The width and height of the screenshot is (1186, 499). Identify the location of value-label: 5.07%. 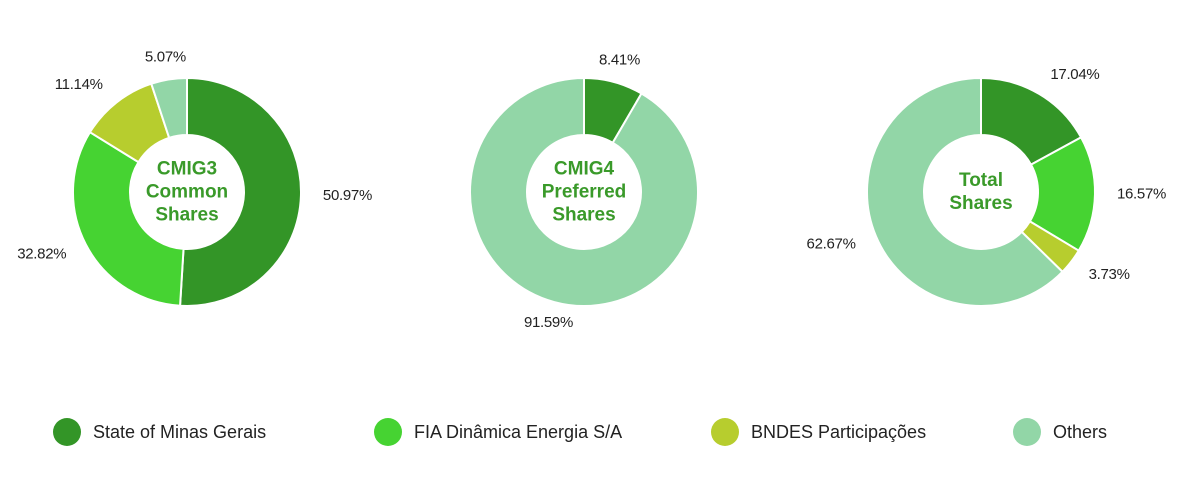
(165, 57).